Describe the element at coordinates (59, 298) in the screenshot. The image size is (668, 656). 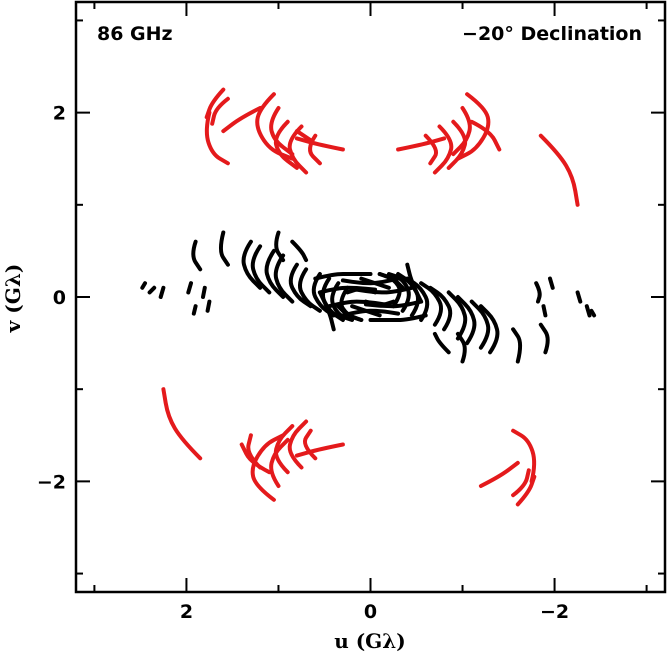
I see `y-tick-label: 0` at that location.